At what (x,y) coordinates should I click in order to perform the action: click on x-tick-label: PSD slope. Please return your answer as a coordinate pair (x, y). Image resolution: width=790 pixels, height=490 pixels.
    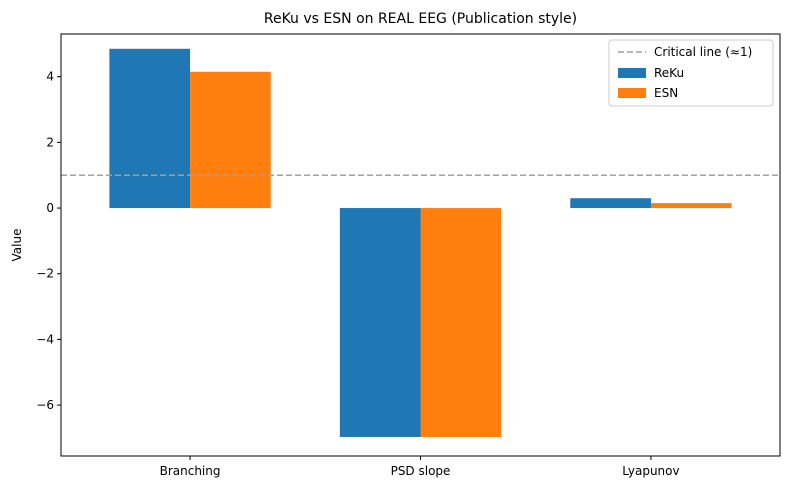
    Looking at the image, I should click on (421, 471).